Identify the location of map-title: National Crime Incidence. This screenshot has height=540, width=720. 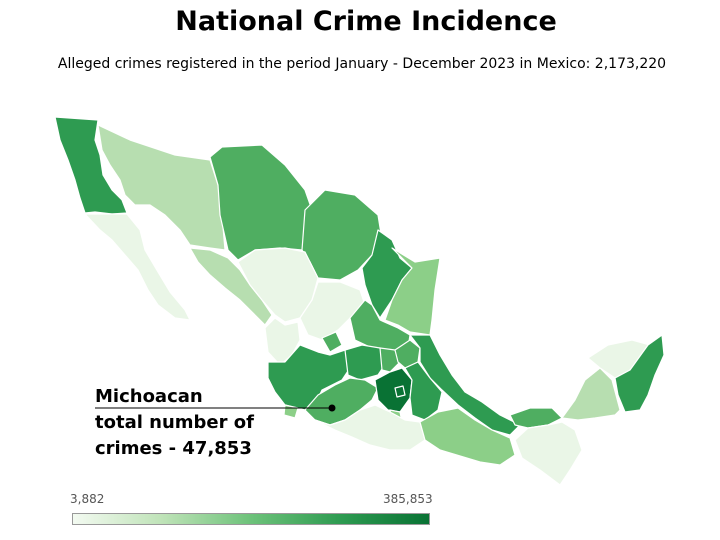
(366, 21).